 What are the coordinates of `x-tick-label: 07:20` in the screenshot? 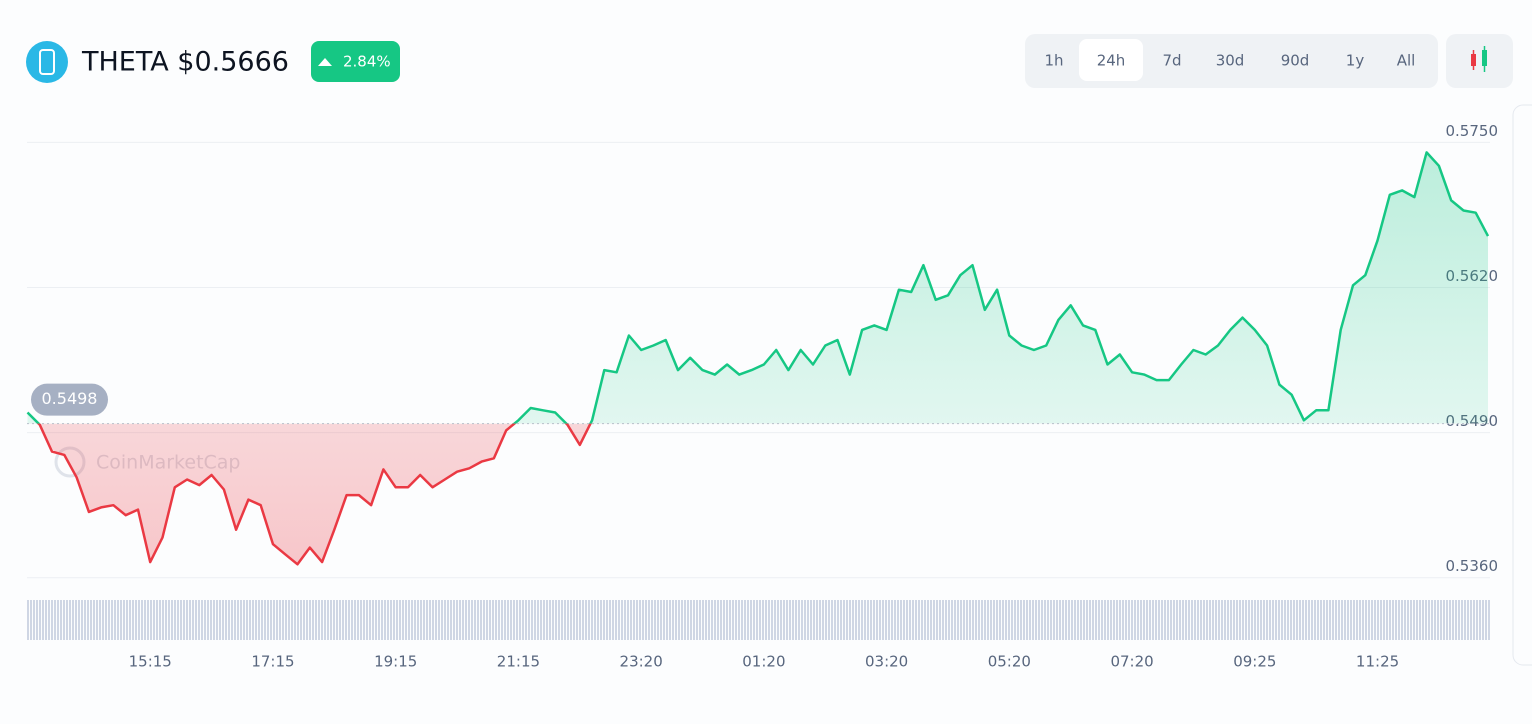 It's located at (1131, 662).